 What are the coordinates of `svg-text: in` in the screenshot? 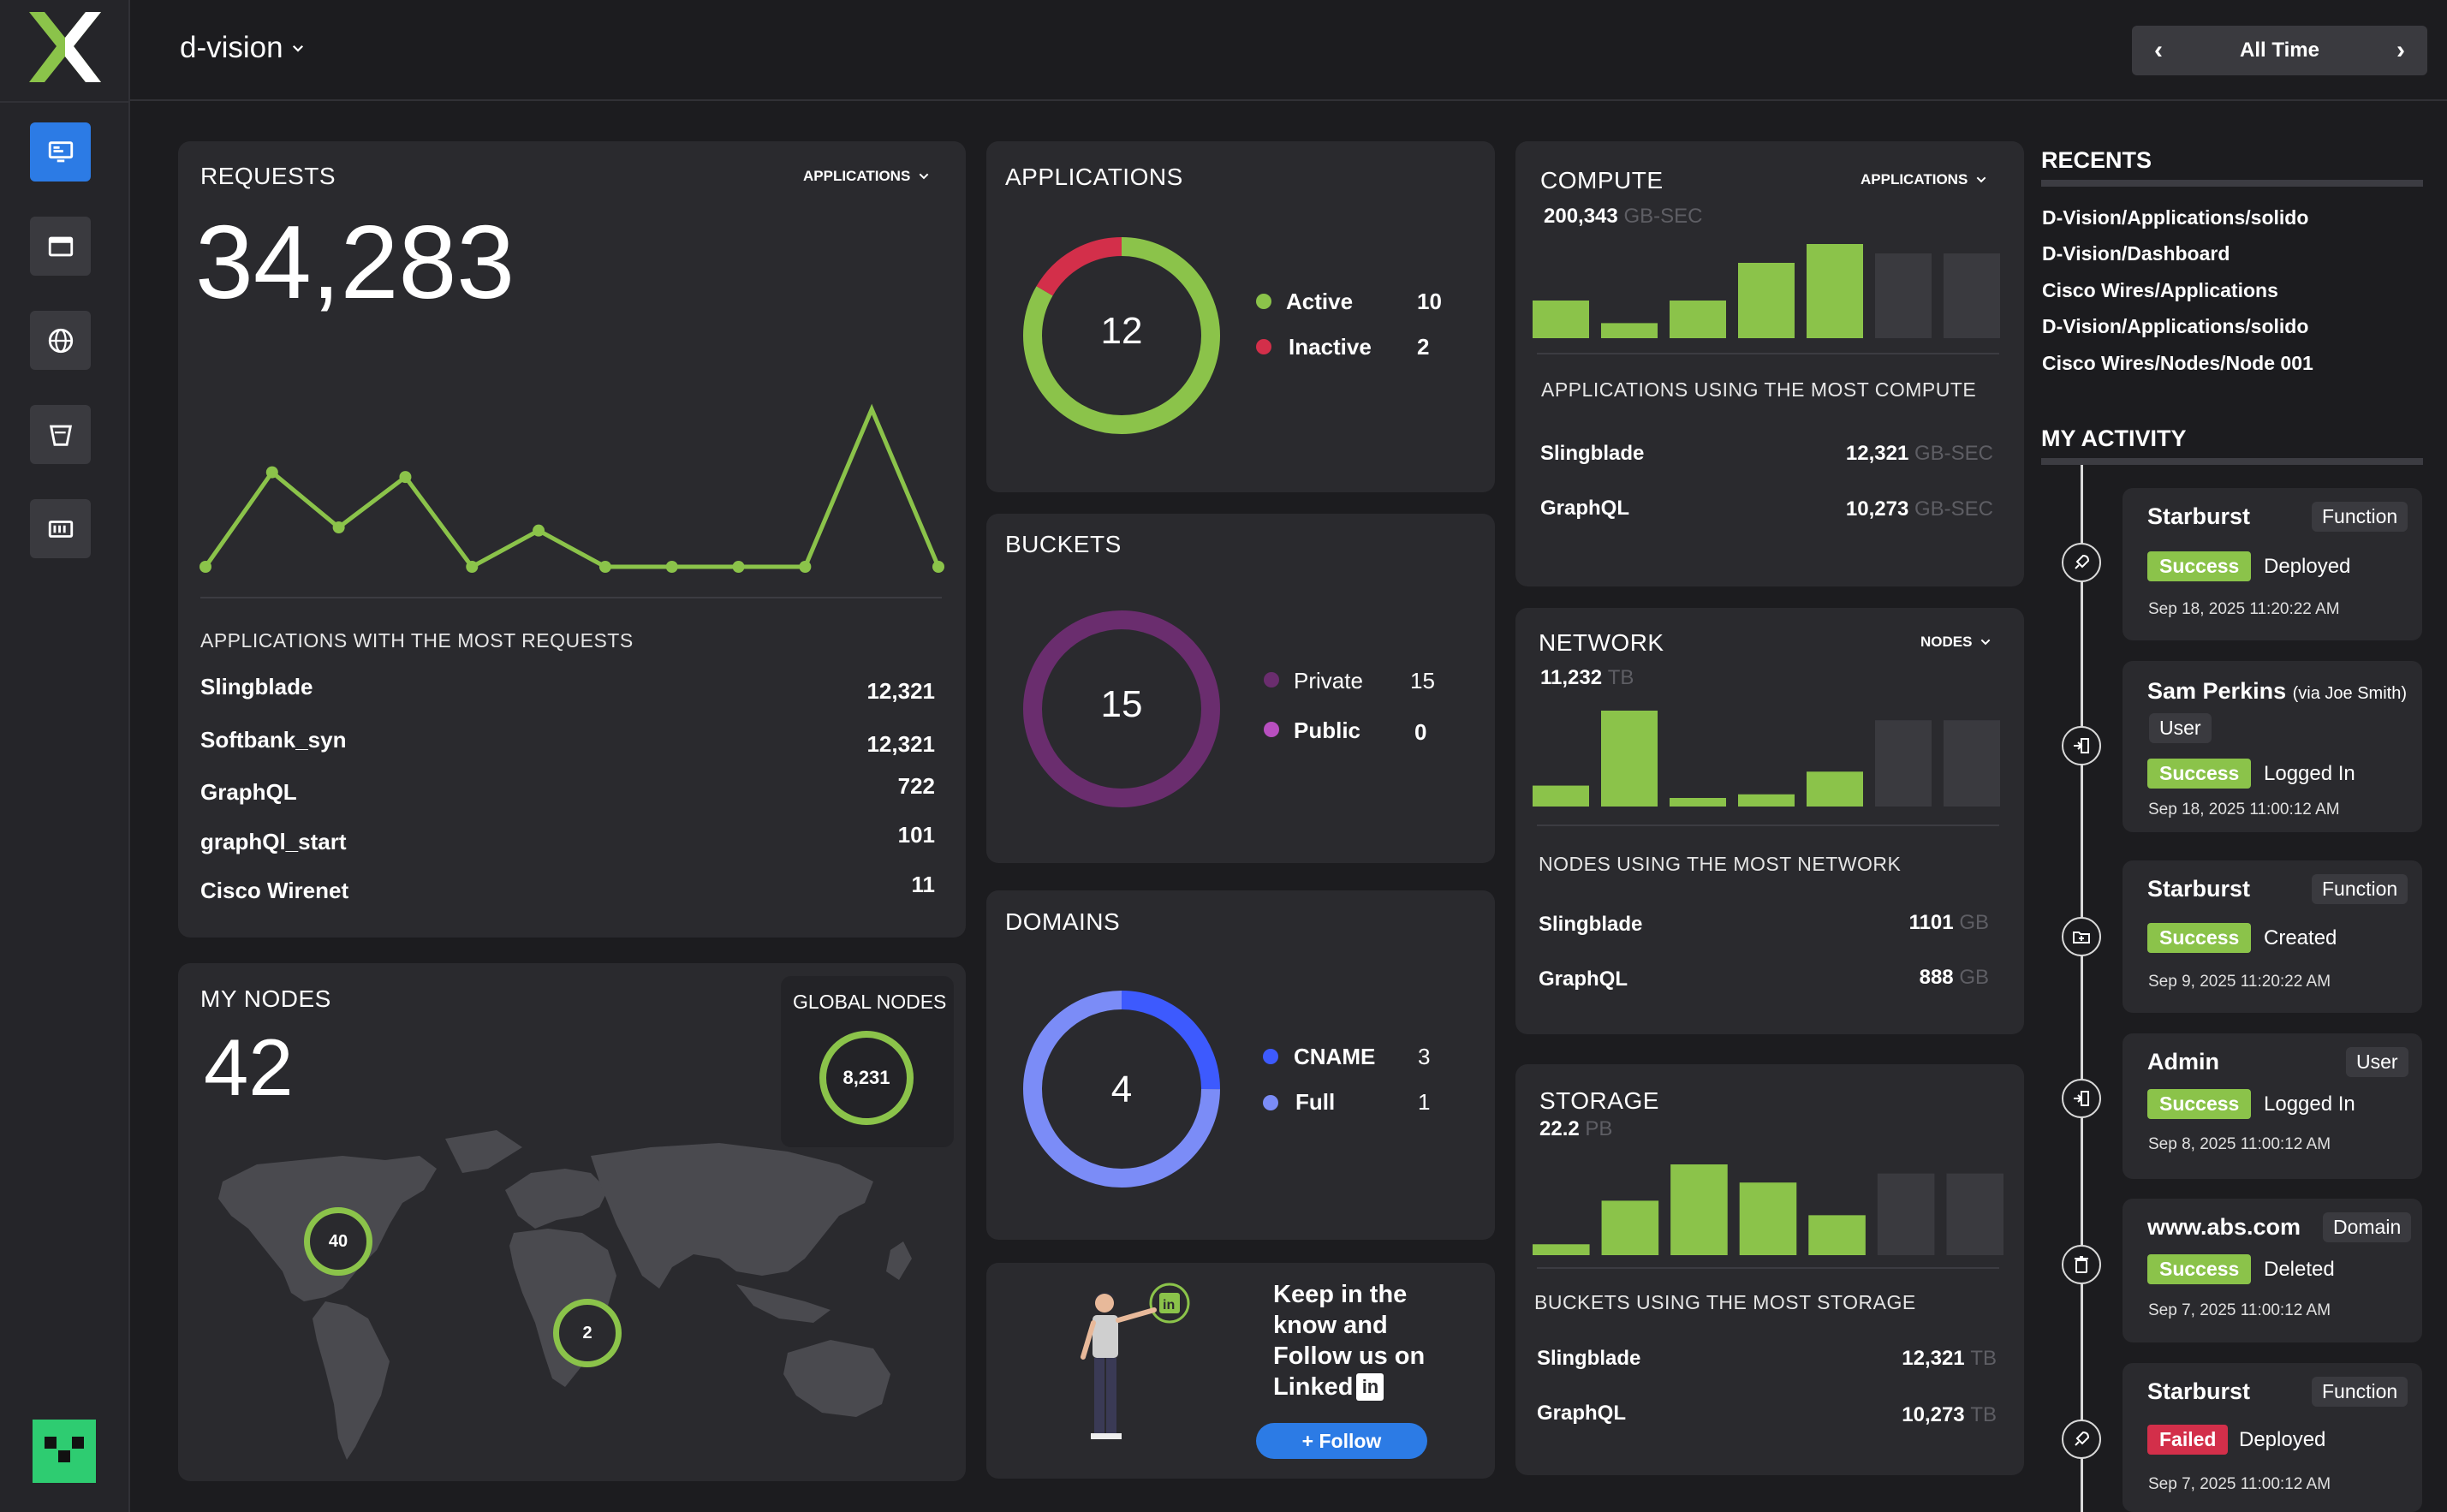 It's located at (1169, 1305).